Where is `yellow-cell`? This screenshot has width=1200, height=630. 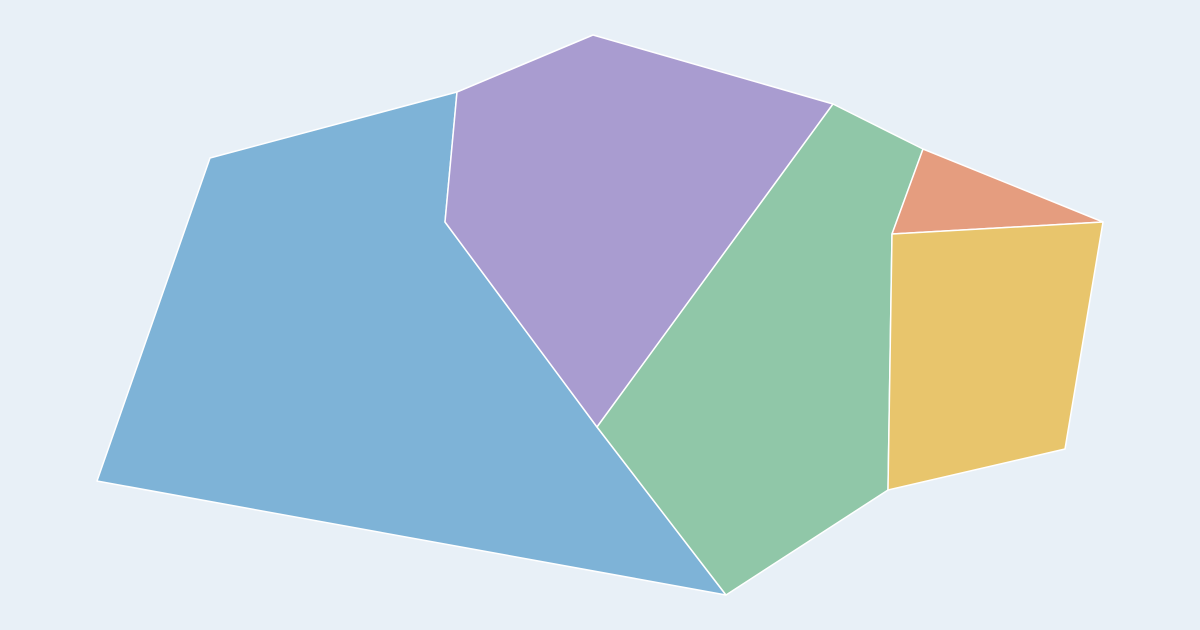
yellow-cell is located at coordinates (995, 356).